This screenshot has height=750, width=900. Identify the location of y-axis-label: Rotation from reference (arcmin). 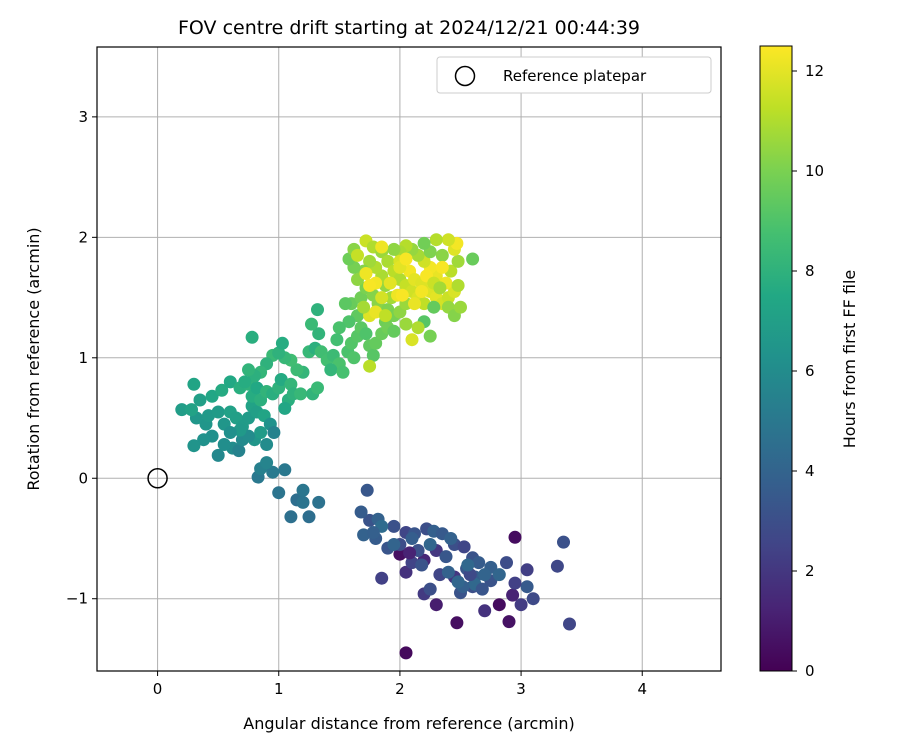
(33, 358).